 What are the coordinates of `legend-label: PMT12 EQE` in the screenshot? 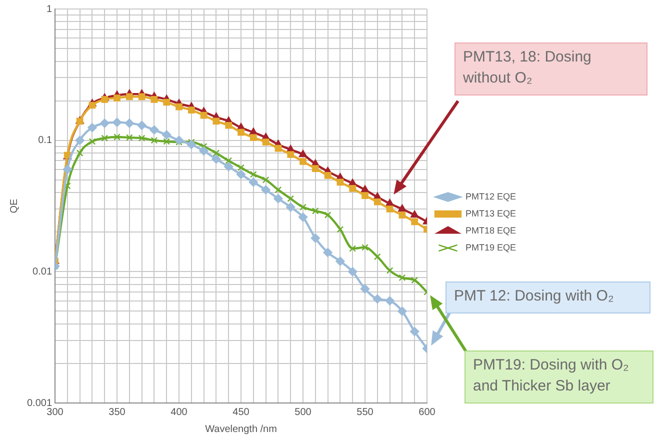 It's located at (490, 196).